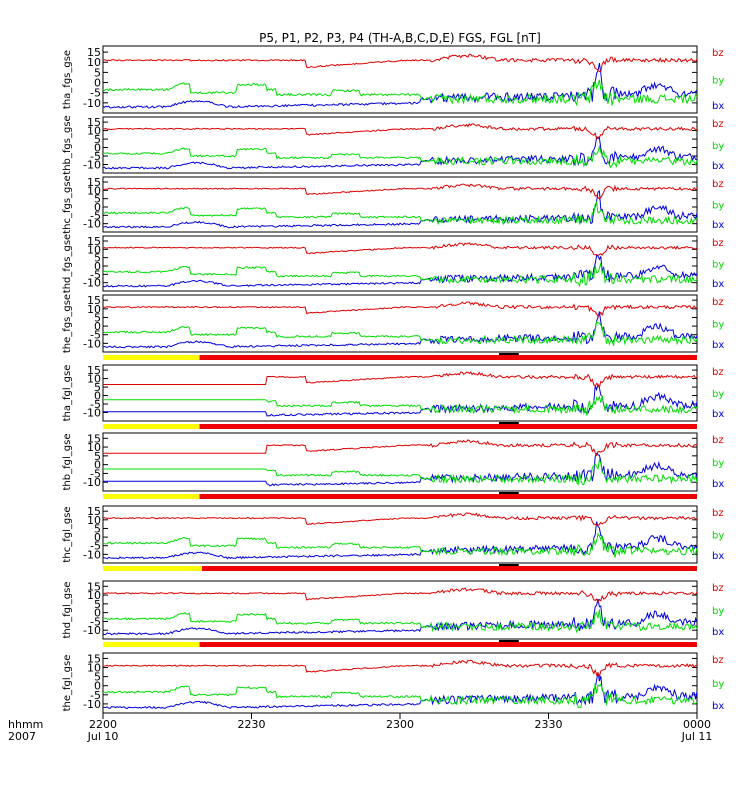 This screenshot has height=800, width=750. Describe the element at coordinates (400, 724) in the screenshot. I see `x-tick-label: 2300` at that location.